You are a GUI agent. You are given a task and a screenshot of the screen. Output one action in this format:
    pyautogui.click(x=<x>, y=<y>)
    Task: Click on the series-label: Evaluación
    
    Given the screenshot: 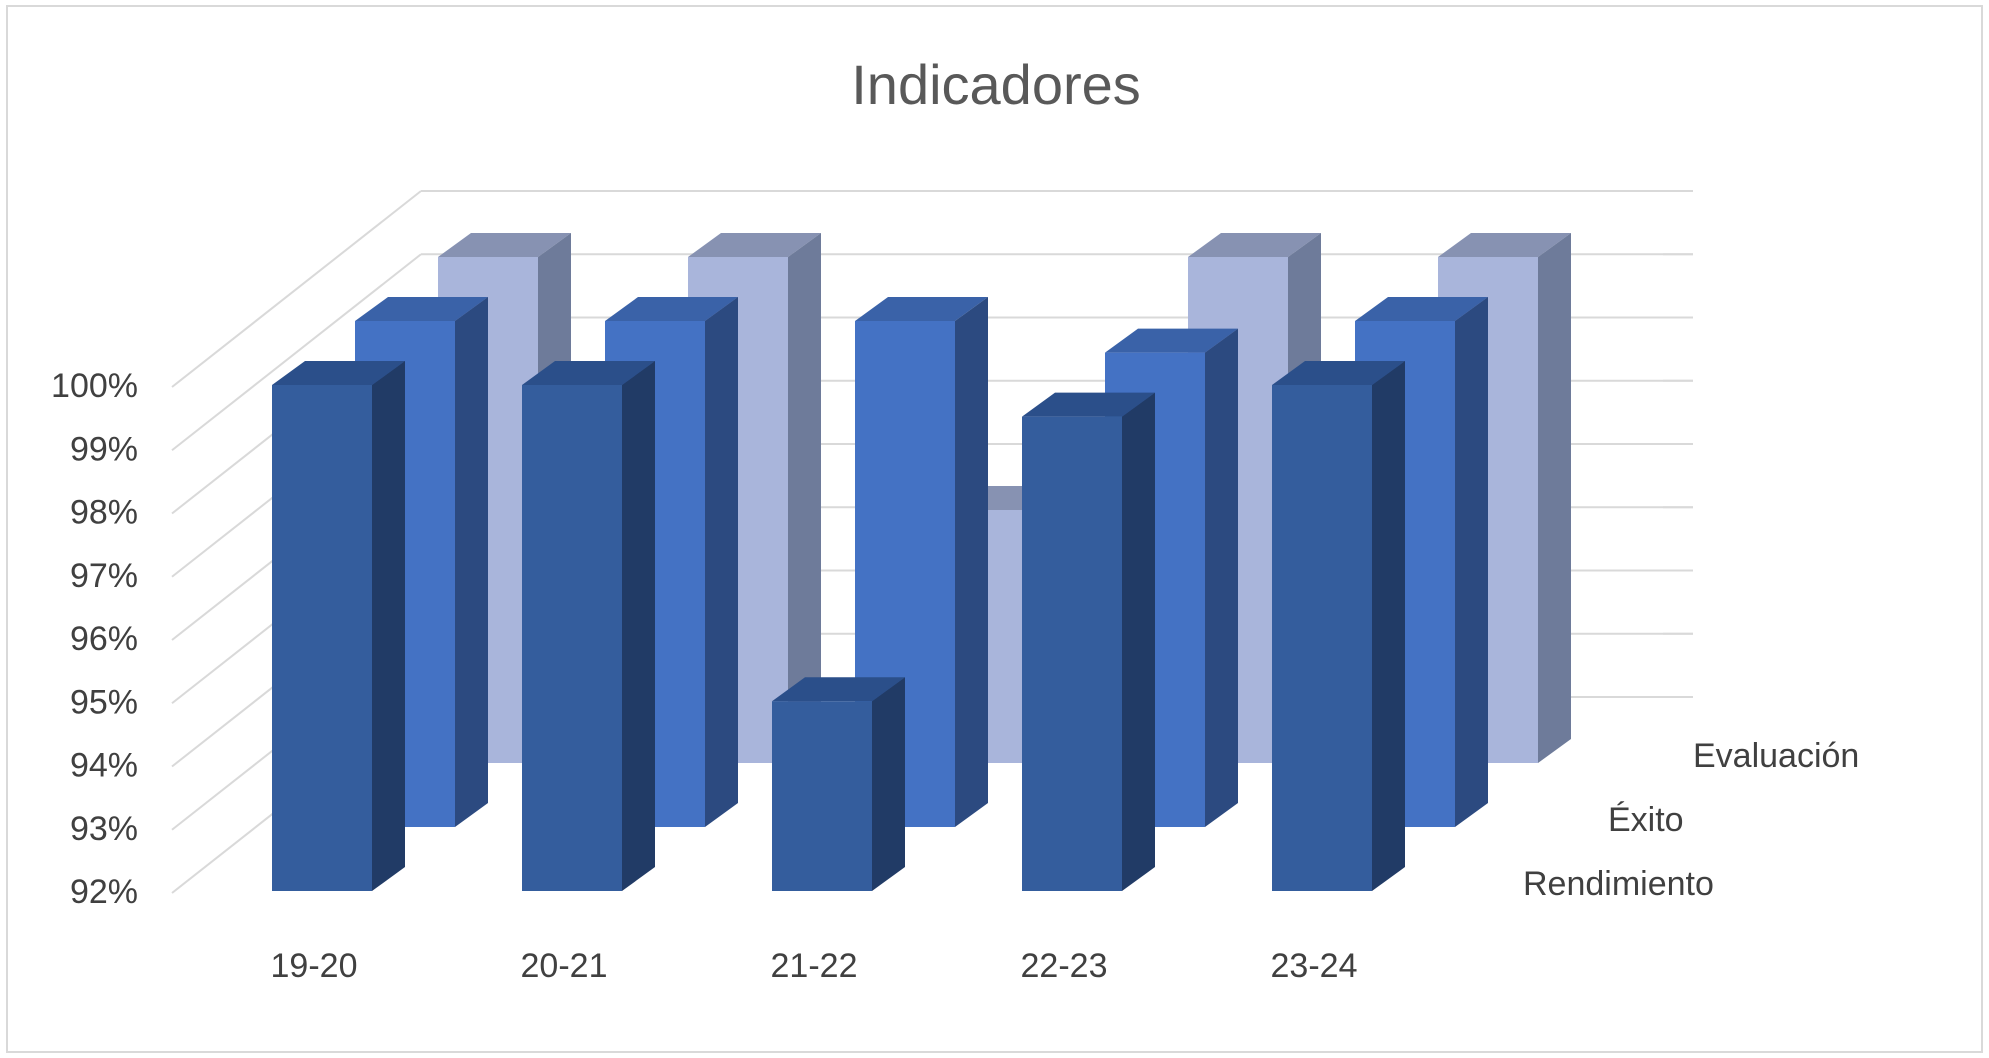 What is the action you would take?
    pyautogui.click(x=1776, y=756)
    